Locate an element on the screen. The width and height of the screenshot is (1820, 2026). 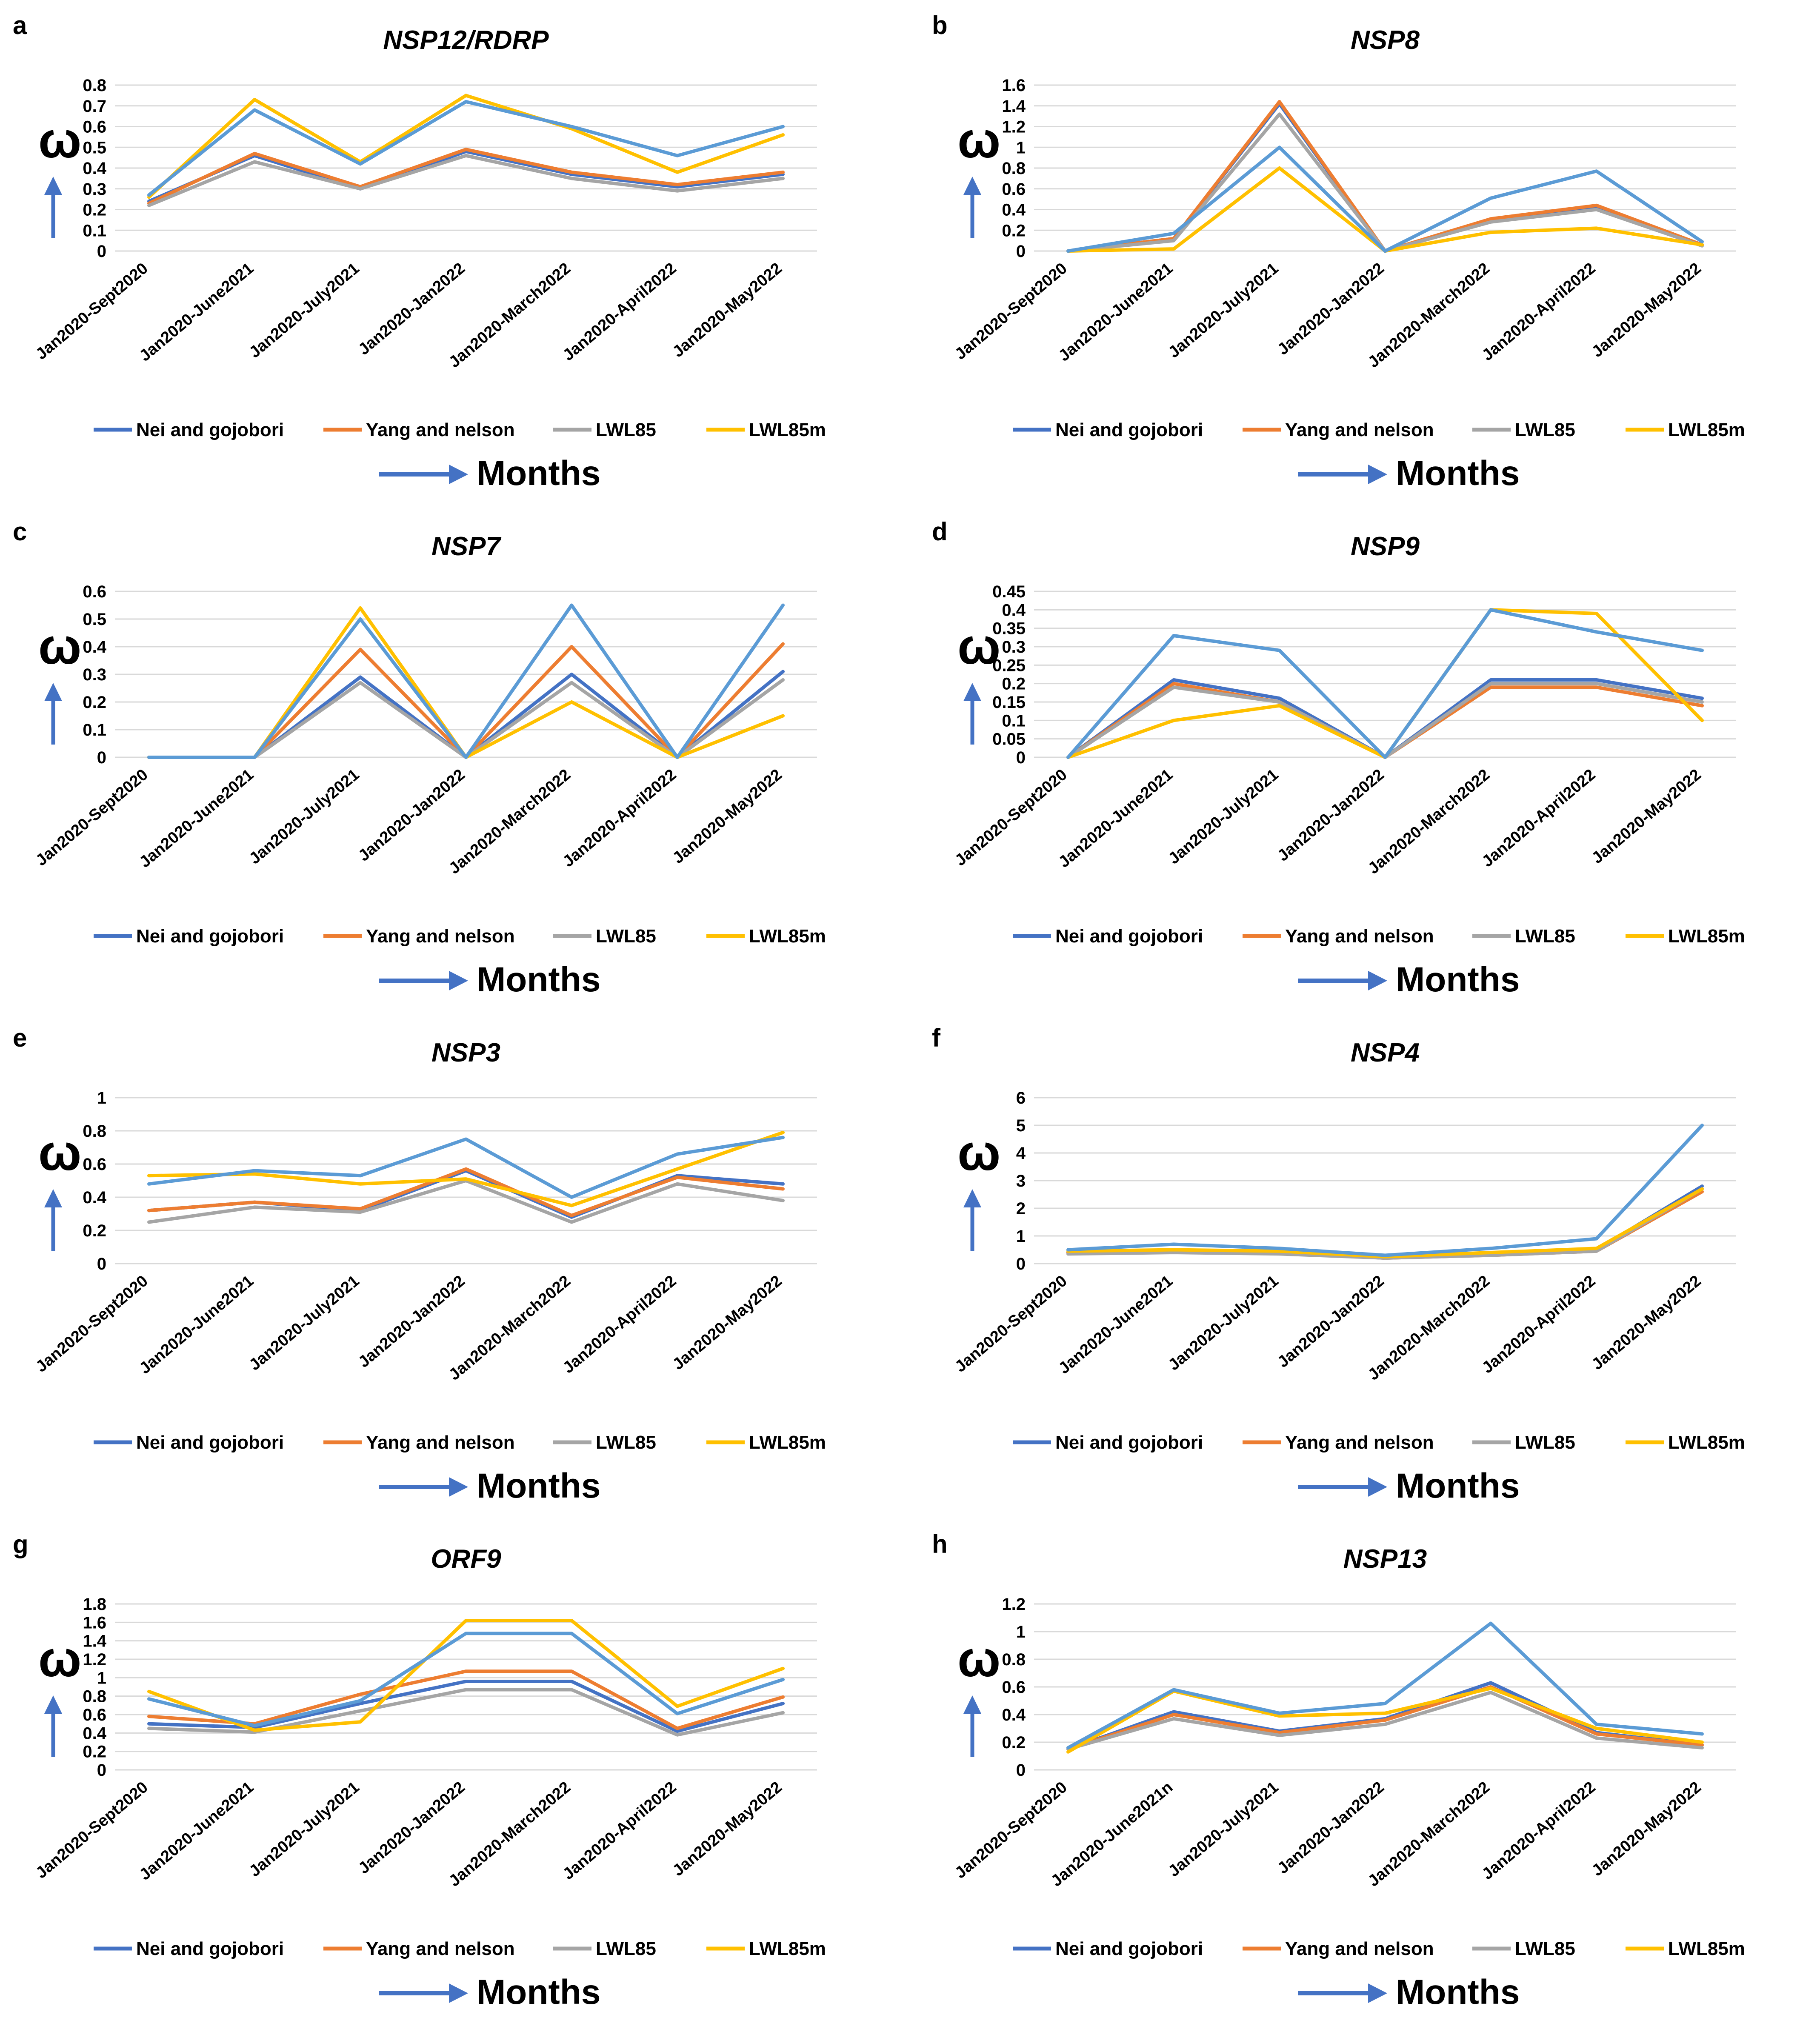
y-tick-label: 0.45 is located at coordinates (1009, 591).